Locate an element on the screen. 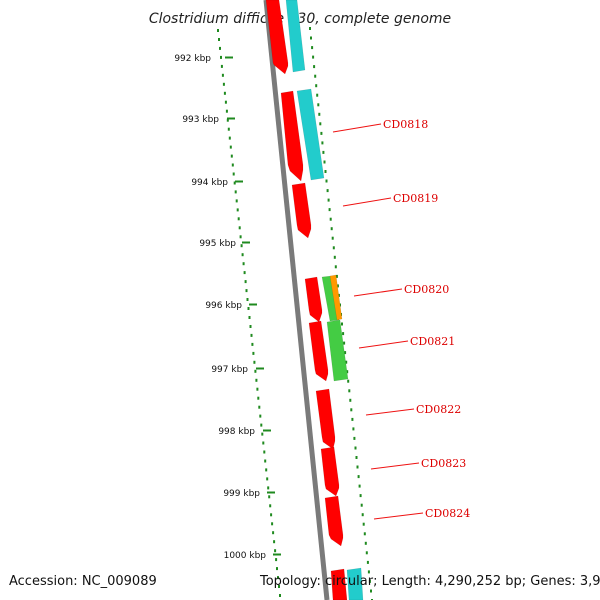 This screenshot has height=600, width=600. kbp-tick-996: 996 kbp is located at coordinates (231, 306).